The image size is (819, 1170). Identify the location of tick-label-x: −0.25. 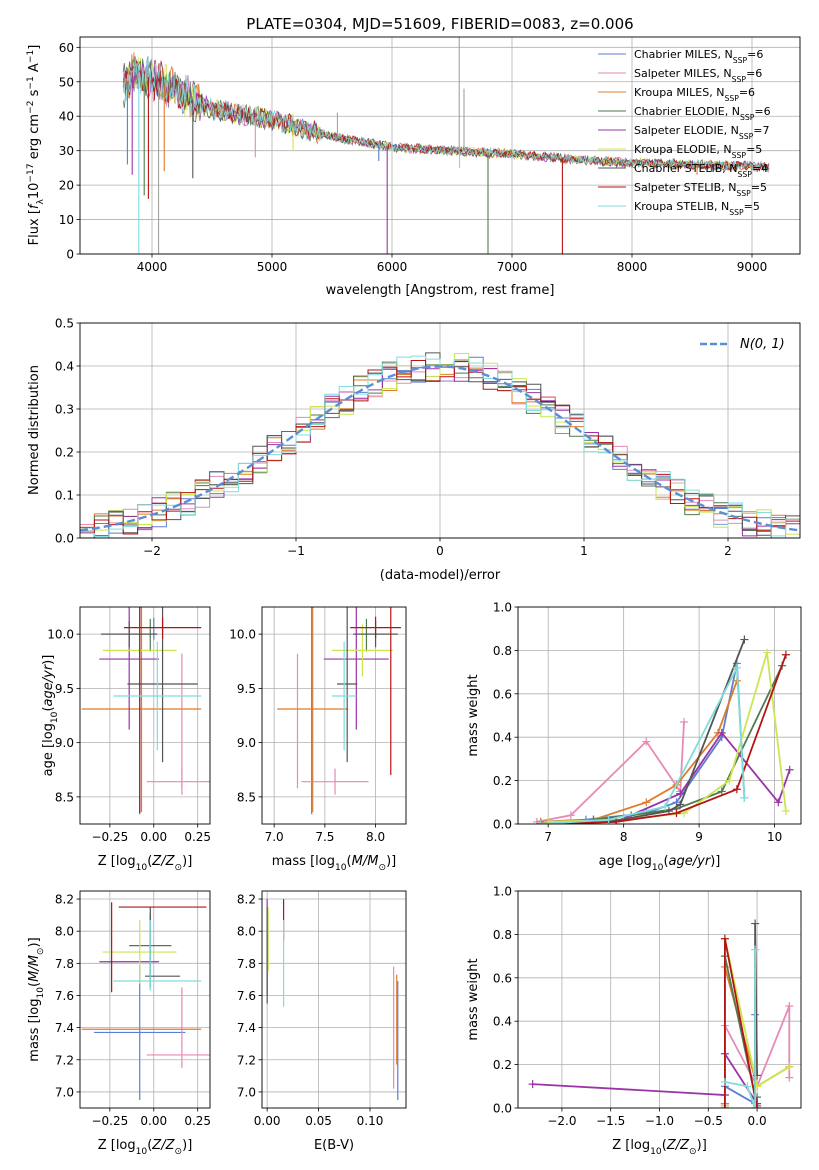
(109, 837).